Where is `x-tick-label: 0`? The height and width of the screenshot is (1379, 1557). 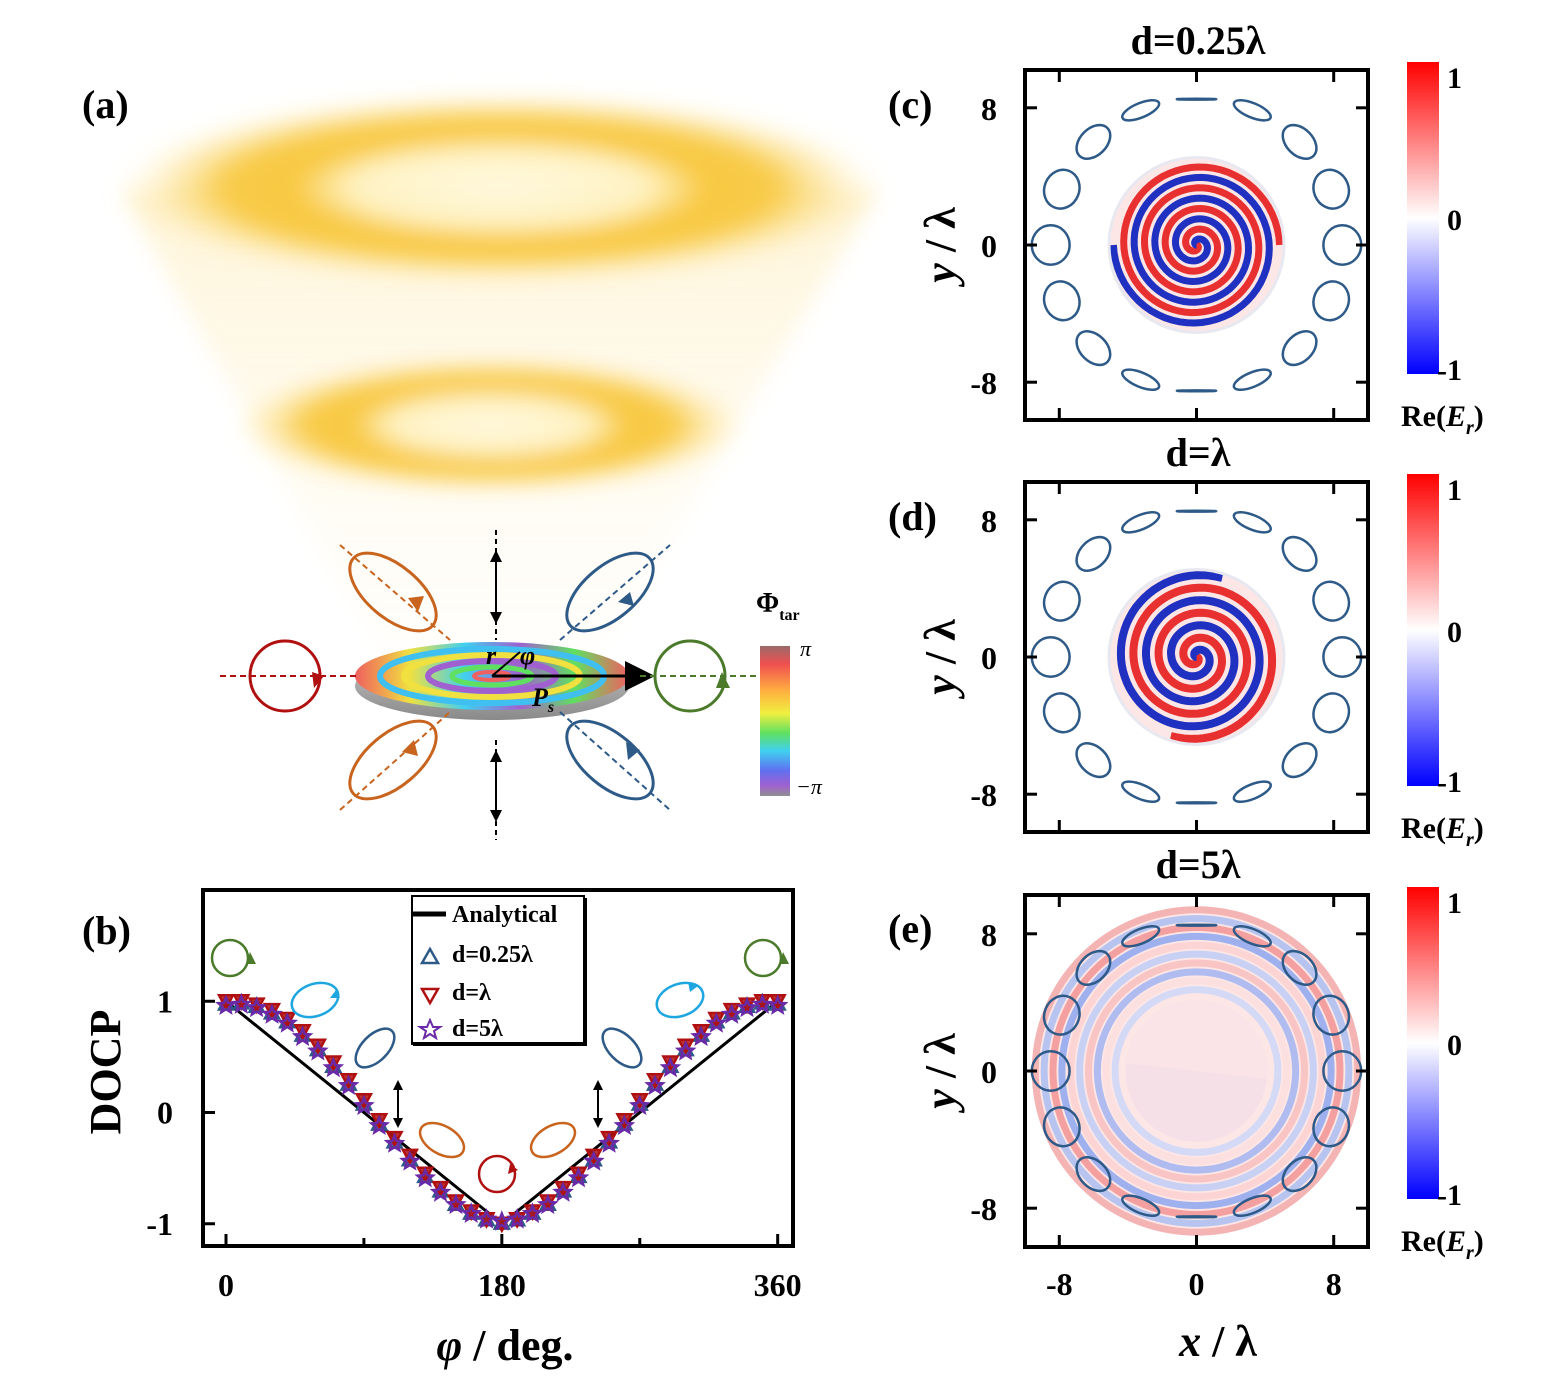
x-tick-label: 0 is located at coordinates (226, 1285).